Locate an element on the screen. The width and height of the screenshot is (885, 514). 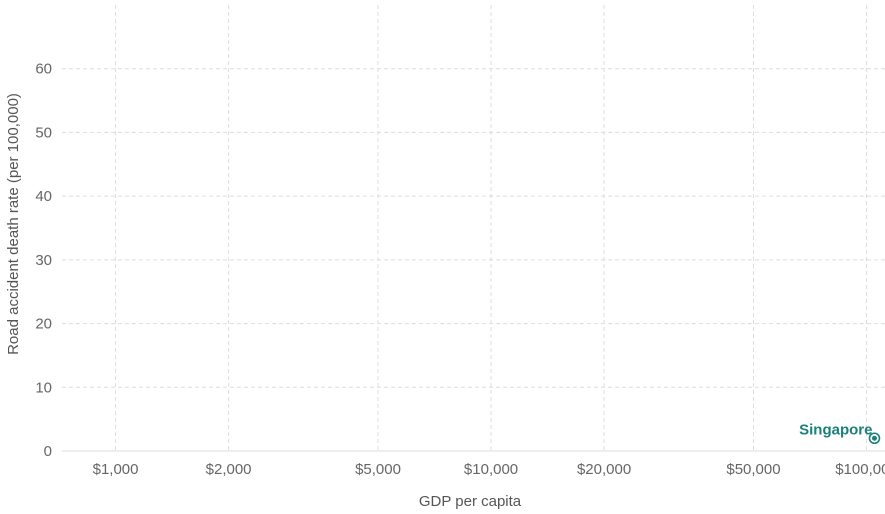
y-tick-label: 40 is located at coordinates (43, 196).